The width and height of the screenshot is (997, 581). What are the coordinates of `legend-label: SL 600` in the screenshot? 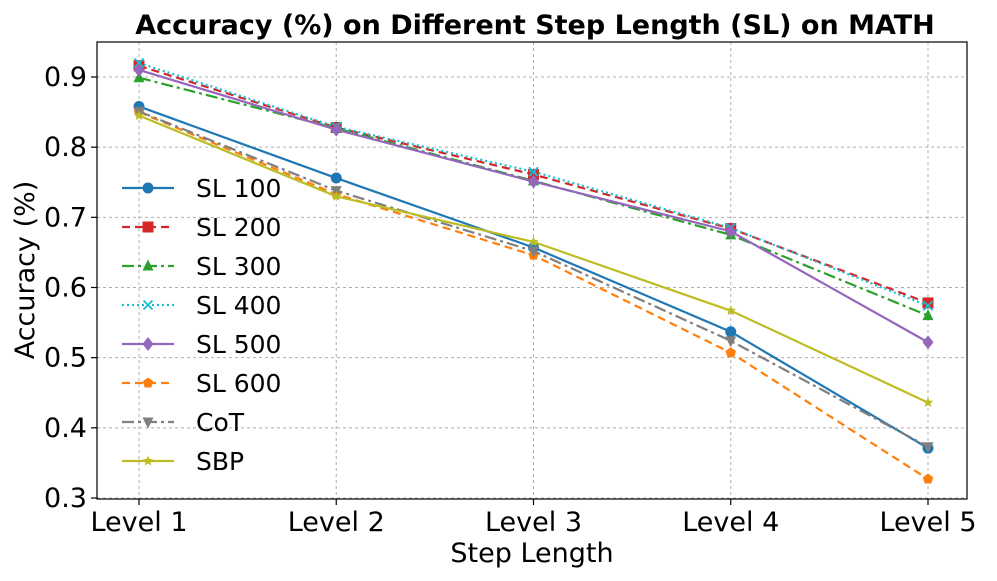 It's located at (238, 383).